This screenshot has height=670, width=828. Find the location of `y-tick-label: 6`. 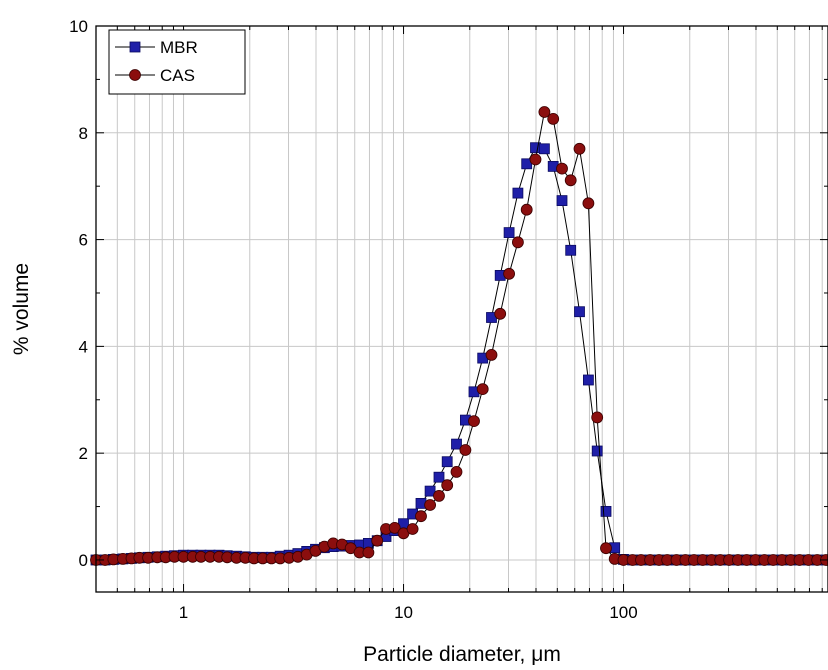

y-tick-label: 6 is located at coordinates (83, 240).